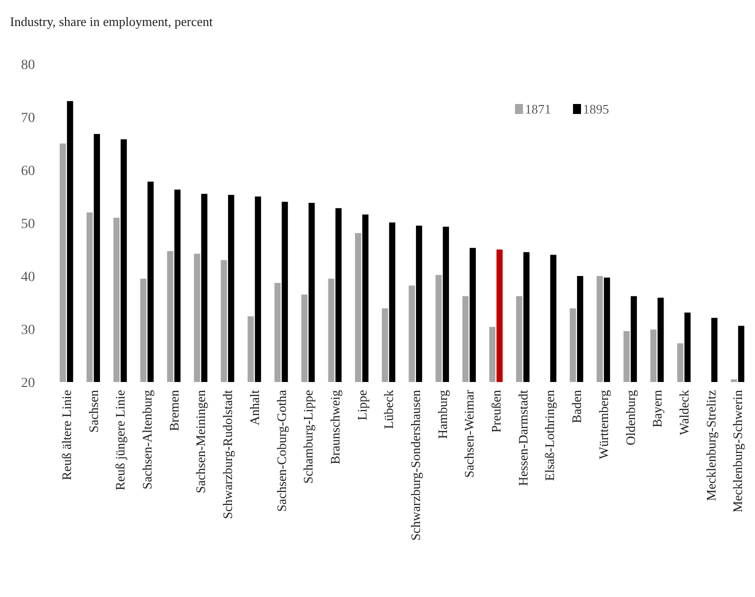 This screenshot has width=755, height=597. What do you see at coordinates (496, 411) in the screenshot?
I see `x-tick-label: Preußen` at bounding box center [496, 411].